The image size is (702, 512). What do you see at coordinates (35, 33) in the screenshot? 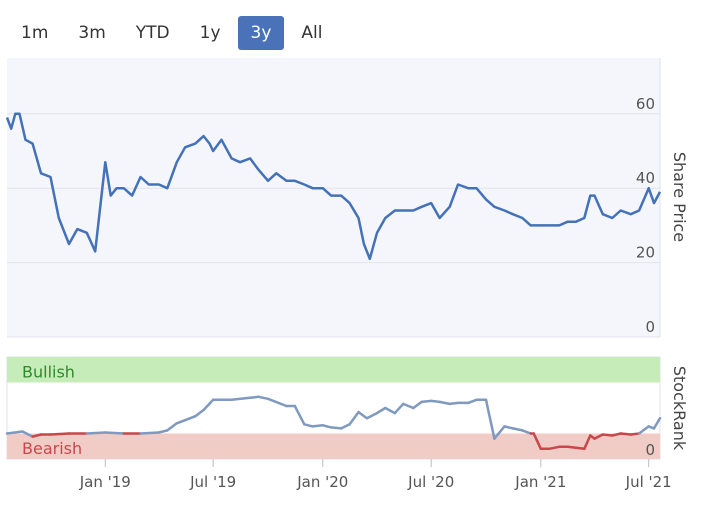
I see `range-1m-button: 1m` at bounding box center [35, 33].